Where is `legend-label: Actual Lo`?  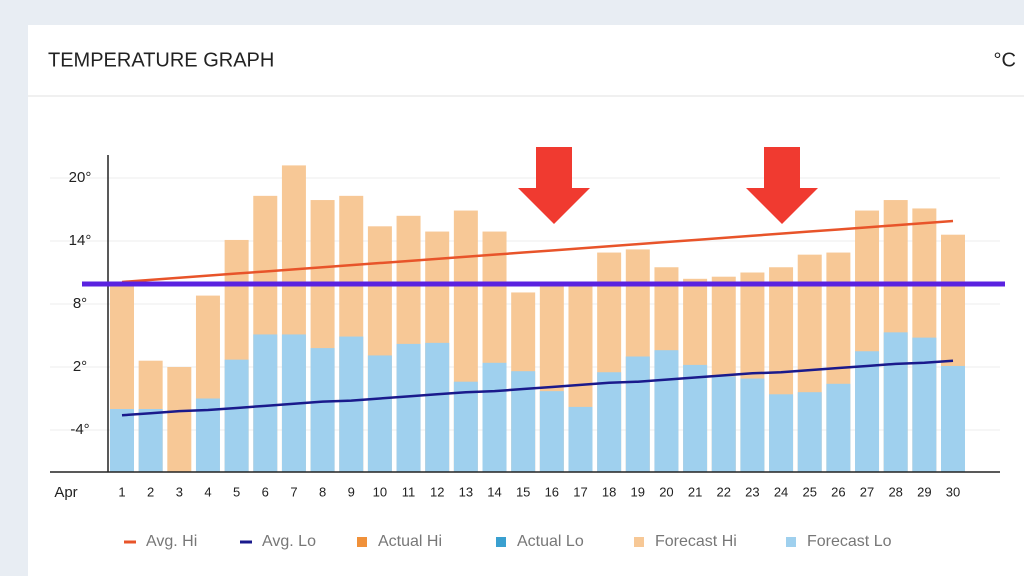 legend-label: Actual Lo is located at coordinates (550, 541).